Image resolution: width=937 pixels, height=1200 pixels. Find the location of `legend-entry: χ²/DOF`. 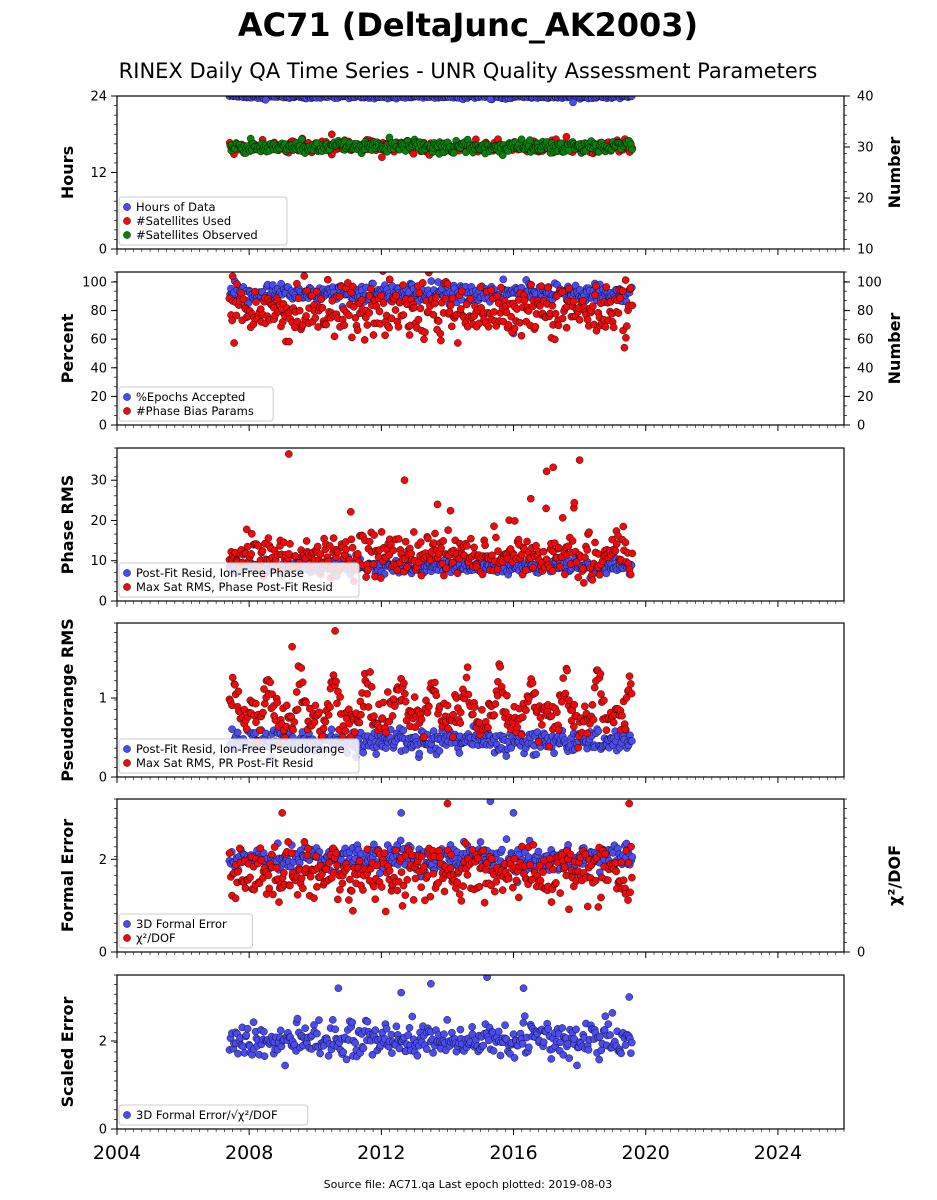

legend-entry: χ²/DOF is located at coordinates (156, 938).